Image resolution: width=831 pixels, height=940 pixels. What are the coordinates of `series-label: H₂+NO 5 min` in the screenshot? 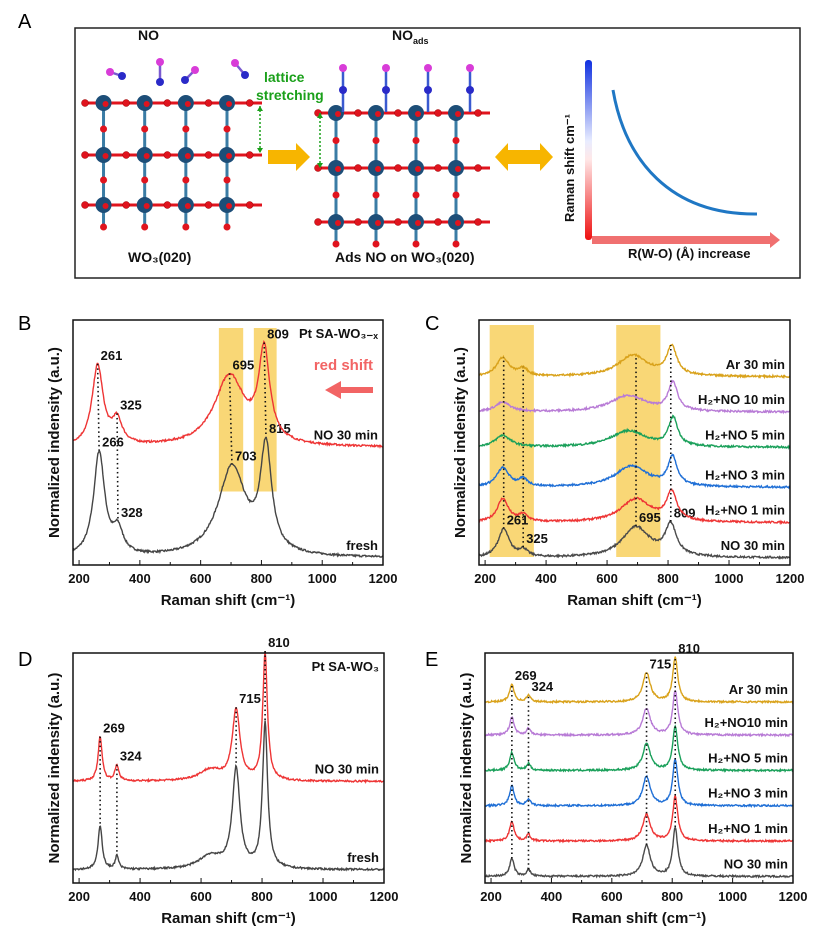 It's located at (745, 434).